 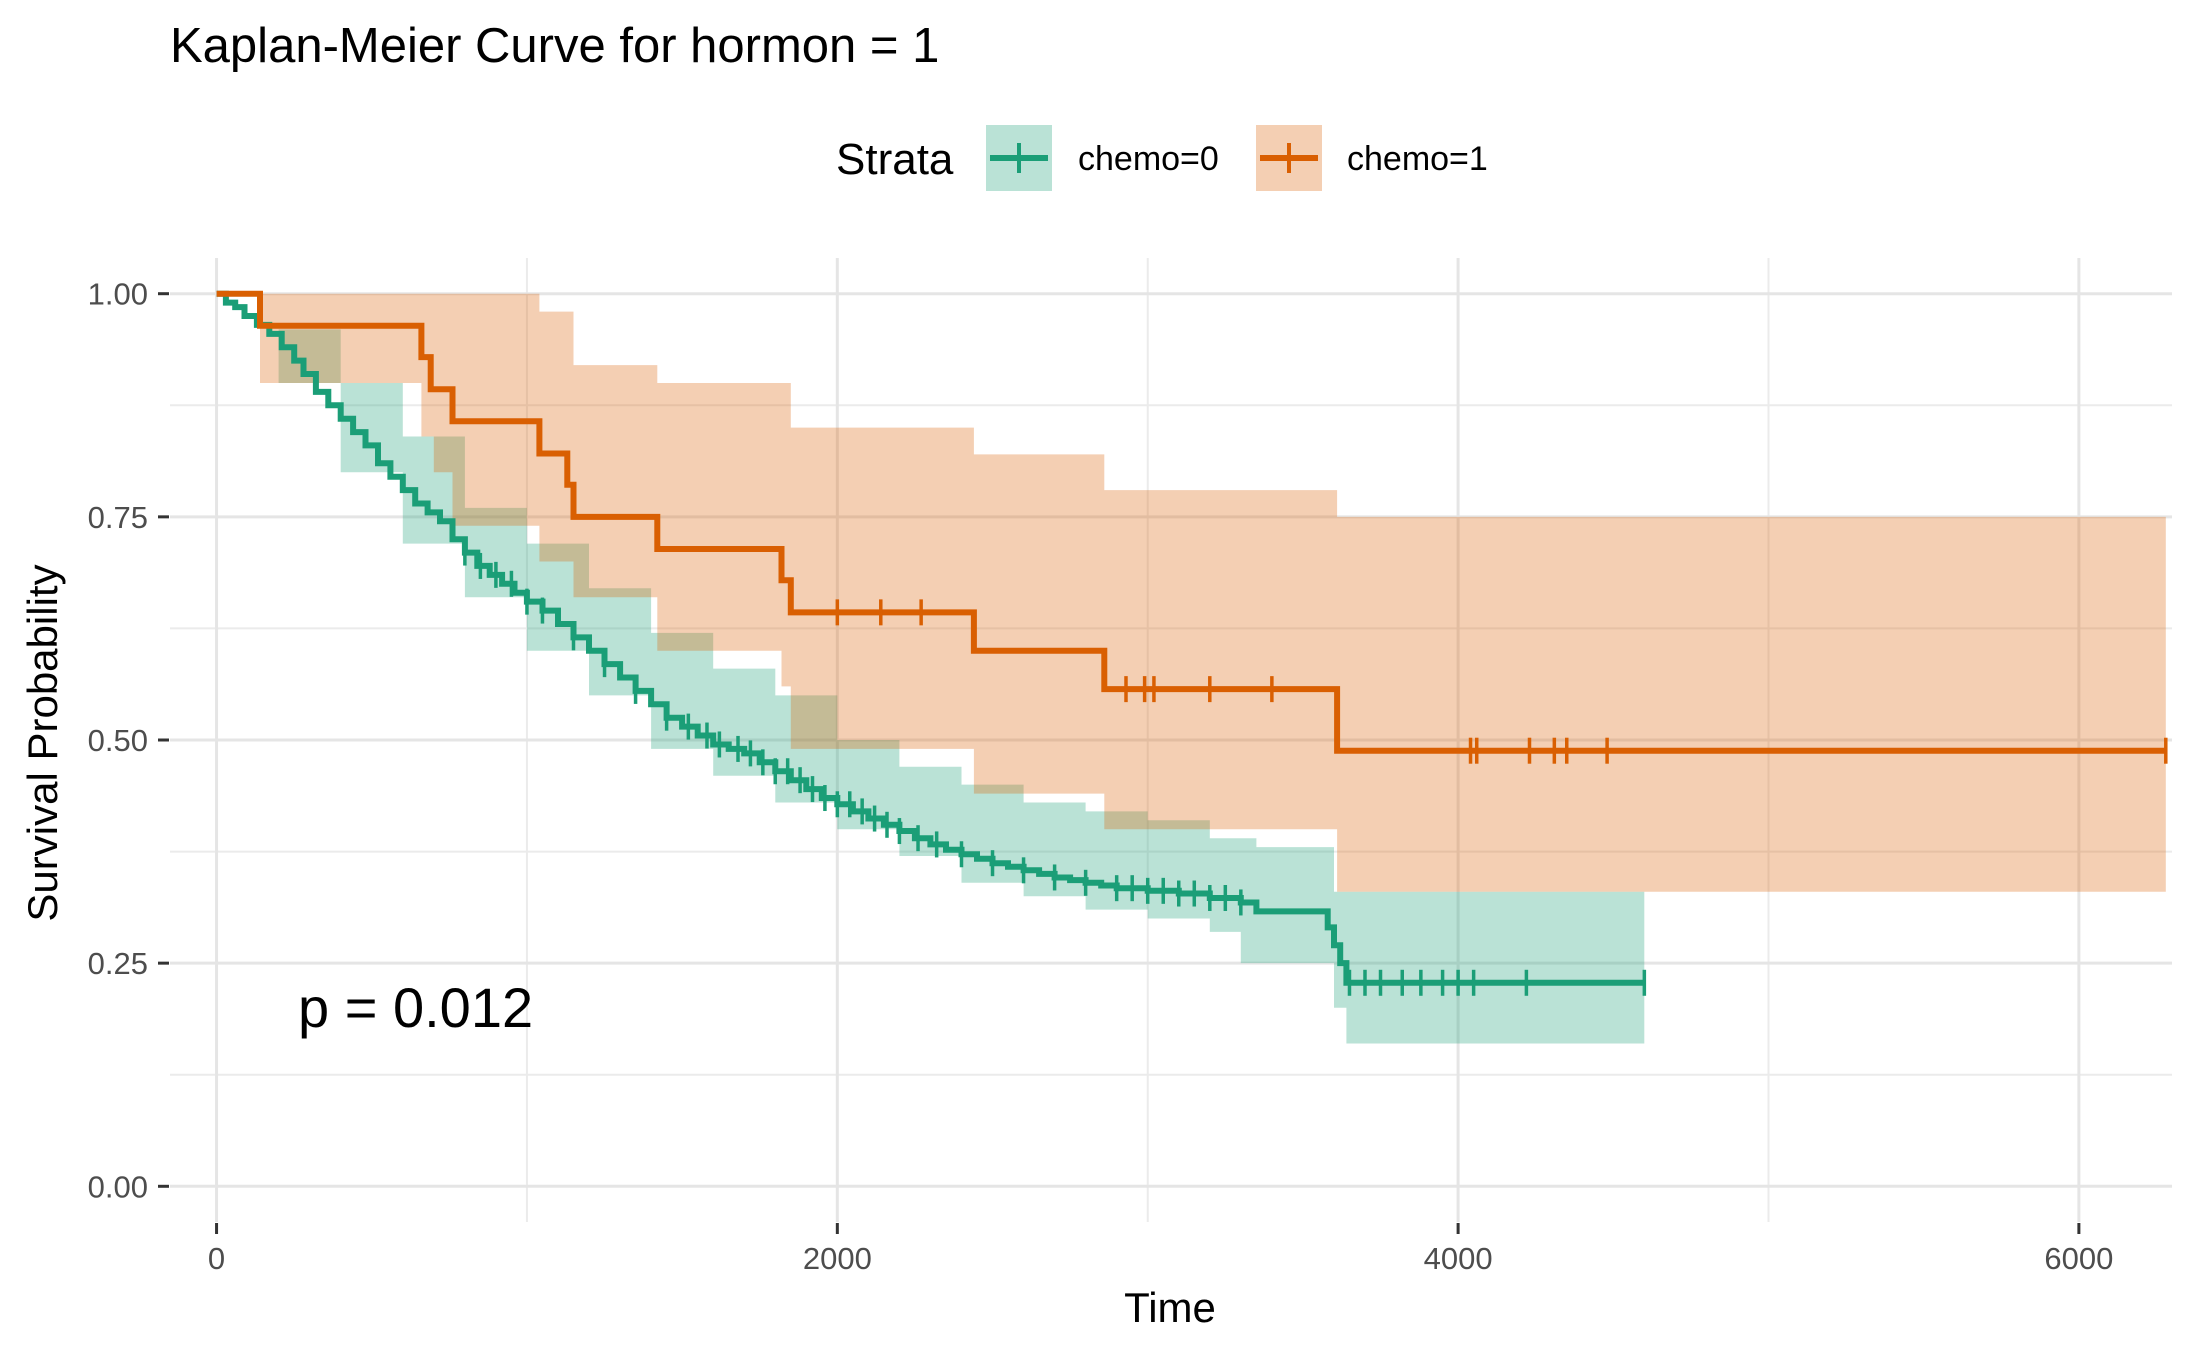 I want to click on y-tick-label: 0.25, so click(x=118, y=963).